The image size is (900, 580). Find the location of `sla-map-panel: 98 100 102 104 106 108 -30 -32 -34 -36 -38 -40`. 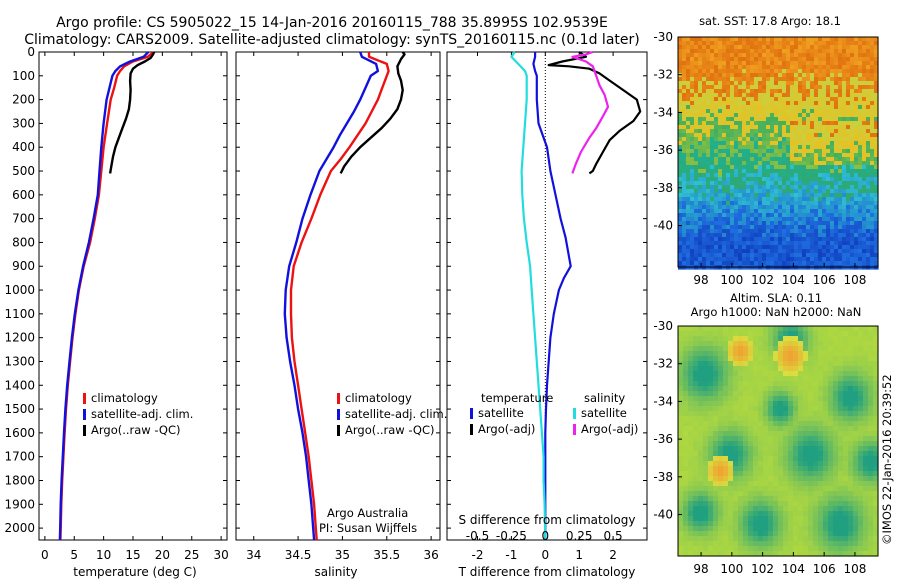

sla-map-panel: 98 100 102 104 106 108 -30 -32 -34 -36 -38 -40 is located at coordinates (766, 447).